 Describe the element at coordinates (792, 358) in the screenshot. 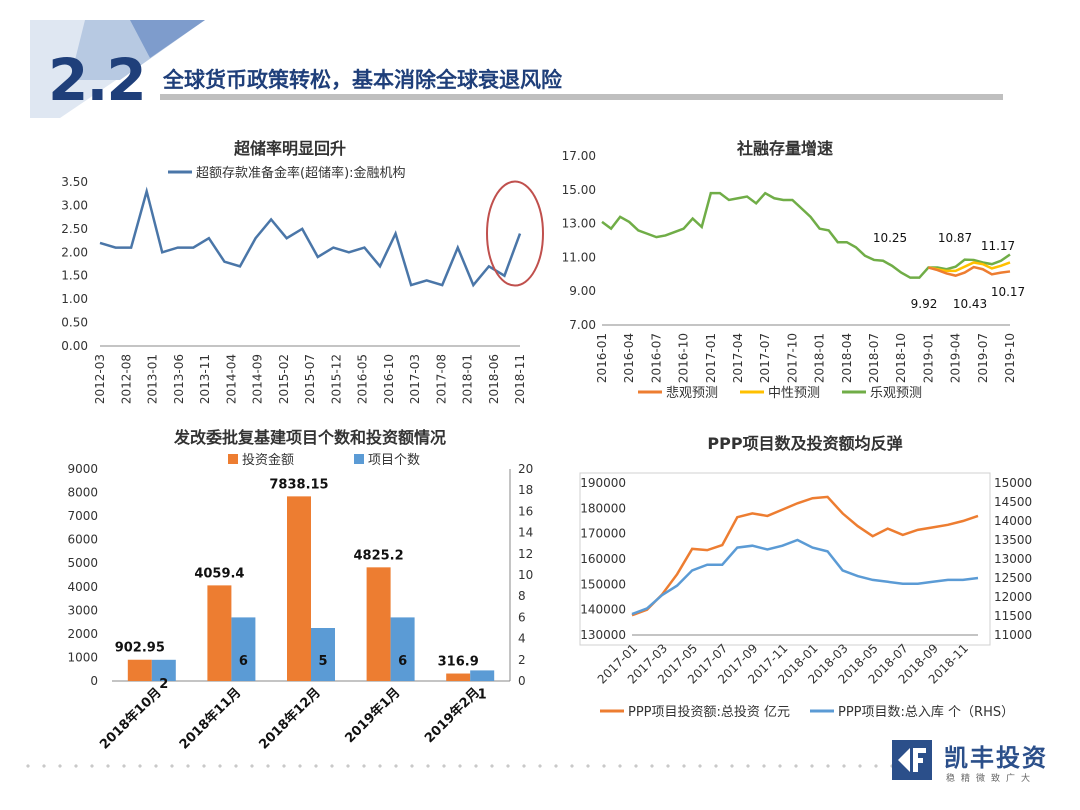

I see `x-tick-label: 2017-10` at that location.